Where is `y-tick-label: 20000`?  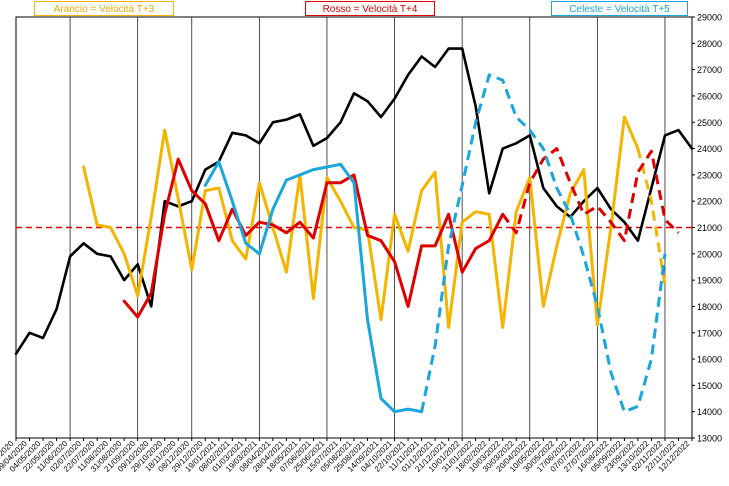 y-tick-label: 20000 is located at coordinates (709, 254).